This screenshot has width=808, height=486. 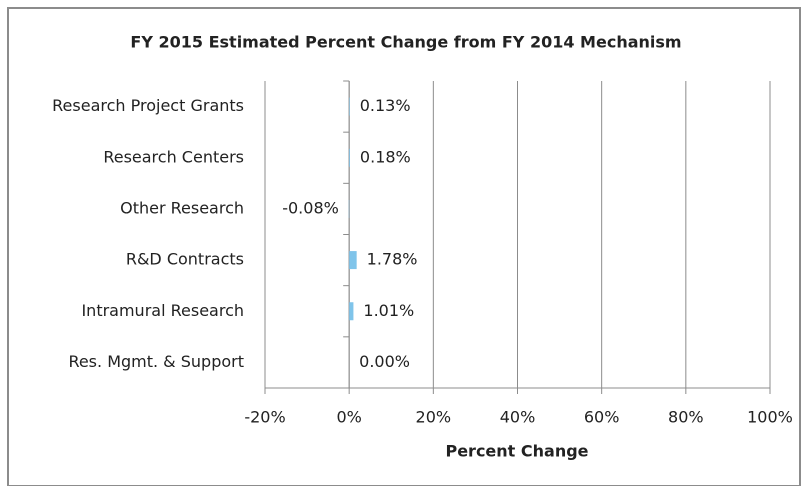 What do you see at coordinates (385, 156) in the screenshot?
I see `data-label: 0.18%` at bounding box center [385, 156].